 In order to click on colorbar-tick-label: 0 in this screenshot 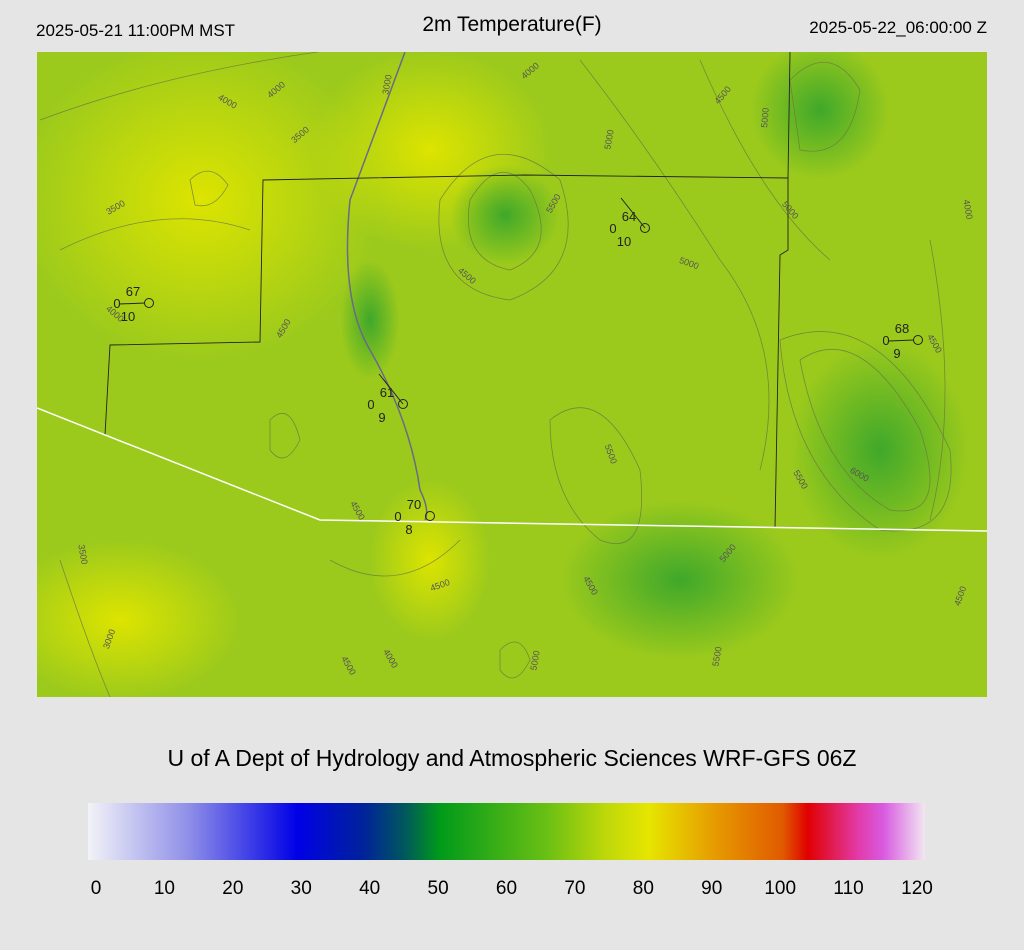, I will do `click(96, 888)`.